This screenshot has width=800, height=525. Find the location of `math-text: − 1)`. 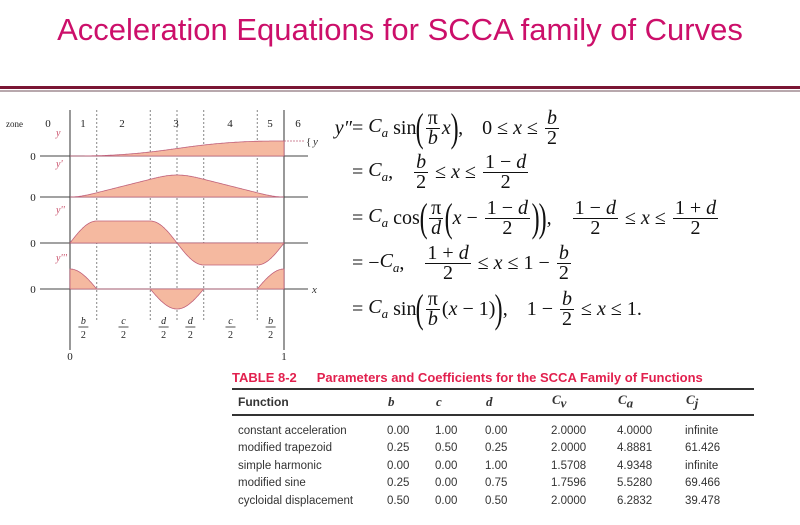

math-text: − 1) is located at coordinates (476, 308).